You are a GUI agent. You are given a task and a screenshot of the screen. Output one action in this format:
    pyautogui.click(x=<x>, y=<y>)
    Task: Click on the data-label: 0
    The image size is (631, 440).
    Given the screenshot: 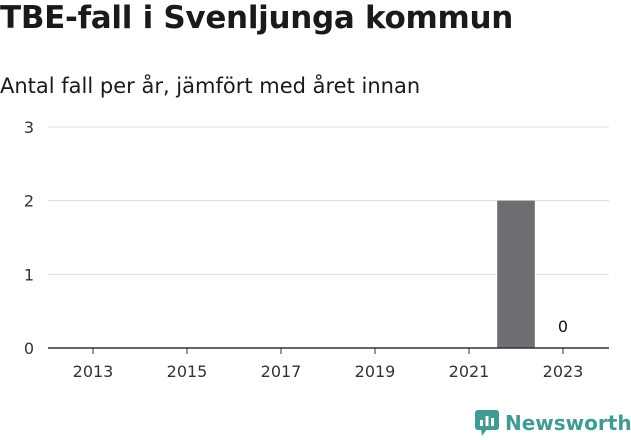 What is the action you would take?
    pyautogui.click(x=563, y=326)
    